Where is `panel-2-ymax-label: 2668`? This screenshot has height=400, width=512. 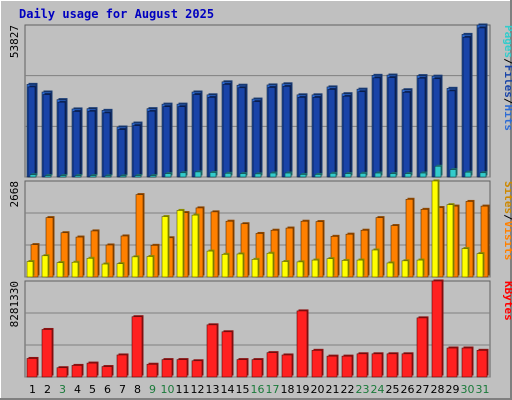
panel-2-ymax-label: 2668 is located at coordinates (14, 194).